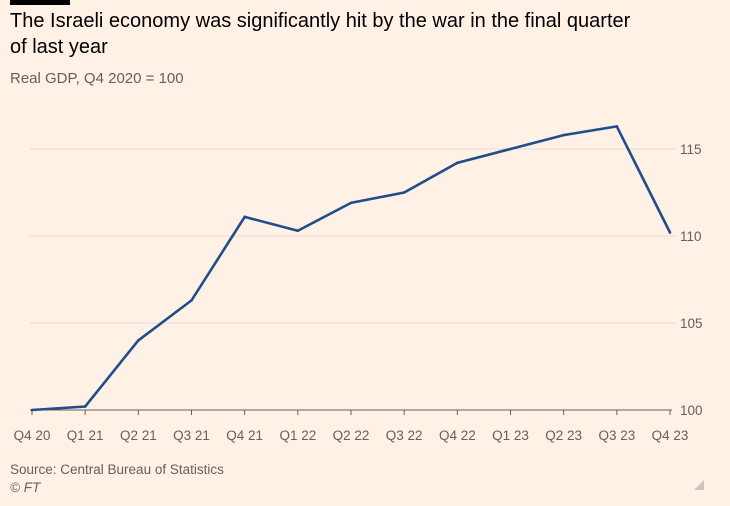  I want to click on x-tick-label-11: Q3 23, so click(616, 435).